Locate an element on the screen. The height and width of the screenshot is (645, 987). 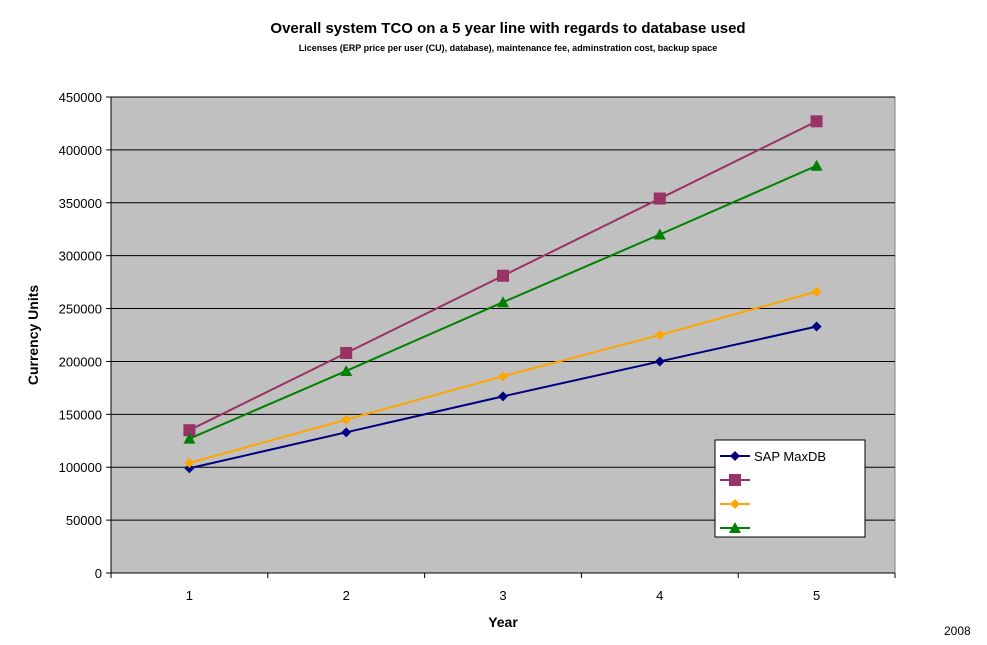
x-tick-label: 1 is located at coordinates (189, 595).